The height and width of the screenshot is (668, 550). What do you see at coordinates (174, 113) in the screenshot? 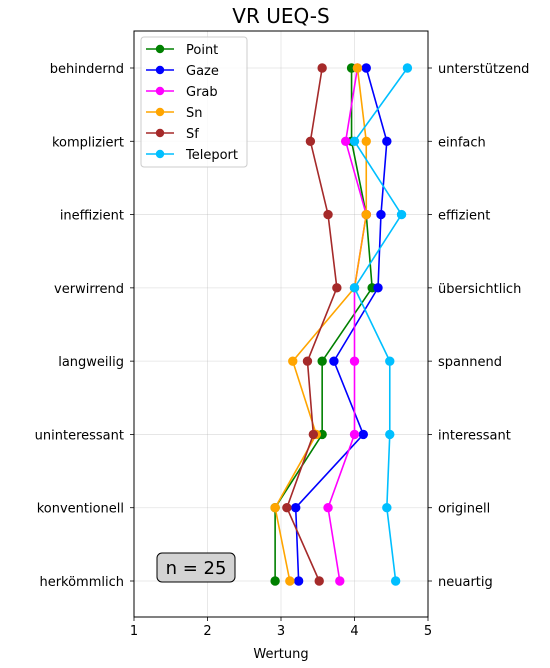
I see `legend-entry: Sn` at bounding box center [174, 113].